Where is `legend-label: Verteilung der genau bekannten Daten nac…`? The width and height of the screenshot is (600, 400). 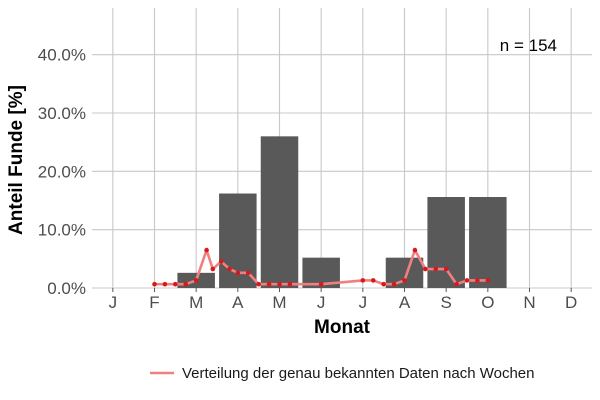
legend-label: Verteilung der genau bekannten Daten nac… is located at coordinates (358, 373).